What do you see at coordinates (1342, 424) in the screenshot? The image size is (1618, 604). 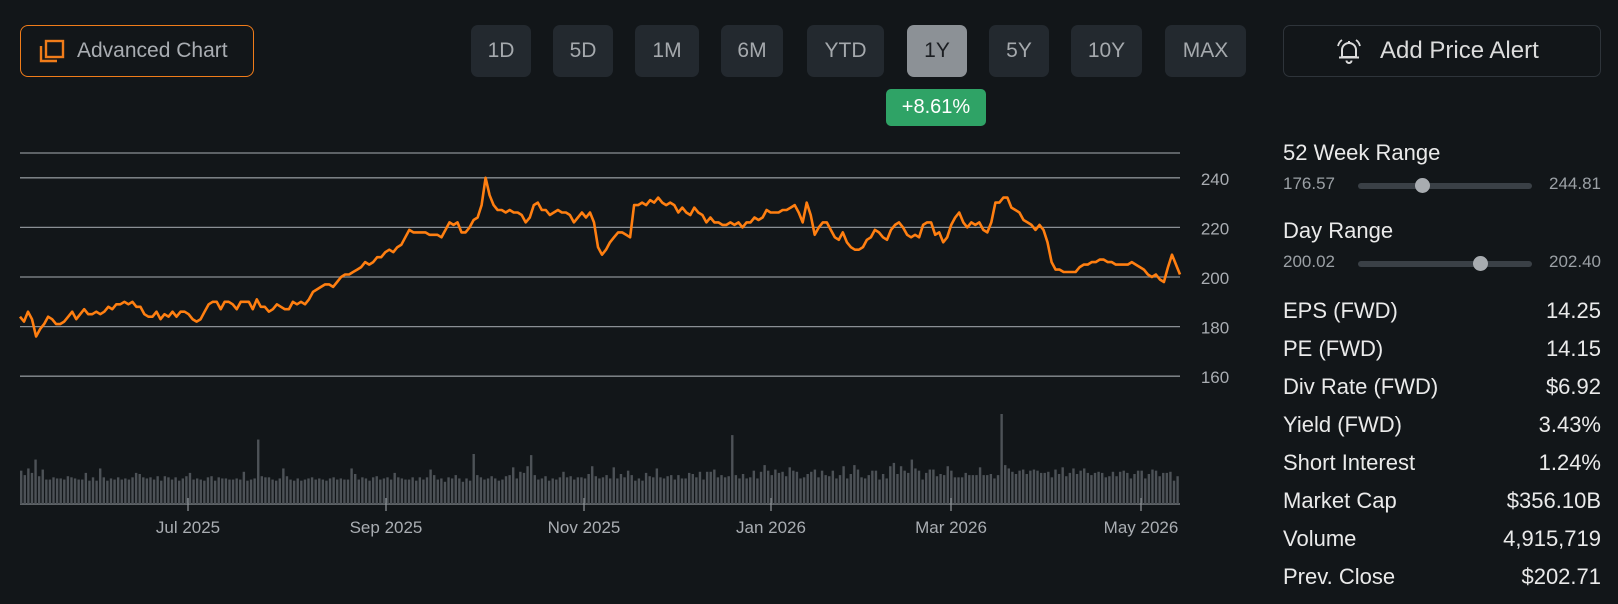 I see `stat-label: Yield (FWD)` at bounding box center [1342, 424].